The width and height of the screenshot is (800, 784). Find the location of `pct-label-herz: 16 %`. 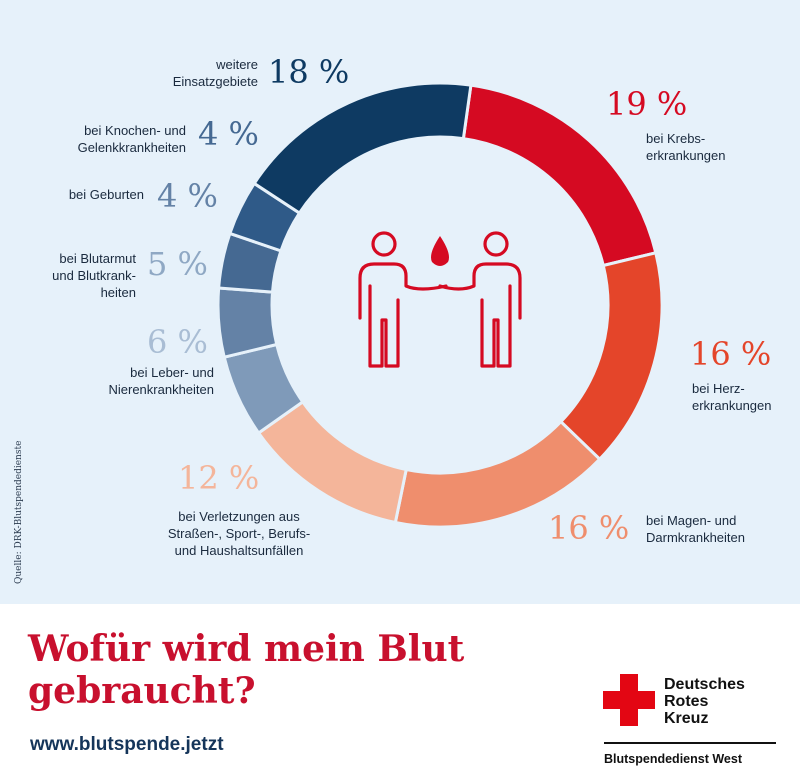

pct-label-herz: 16 % is located at coordinates (731, 354).